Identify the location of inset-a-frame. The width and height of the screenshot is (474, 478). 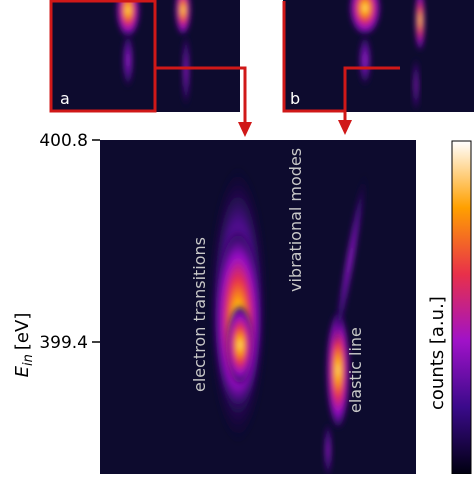
(103, 56).